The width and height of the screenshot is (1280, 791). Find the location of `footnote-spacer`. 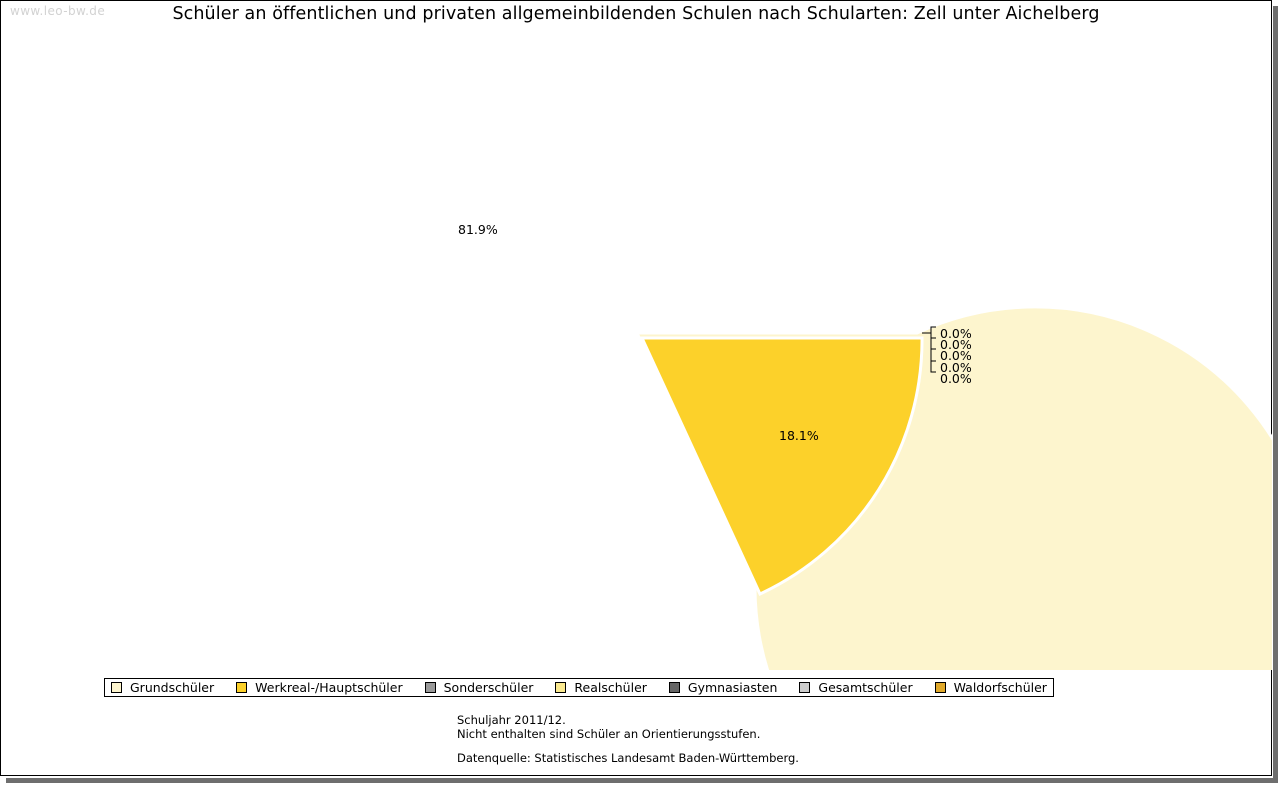

footnote-spacer is located at coordinates (628, 746).